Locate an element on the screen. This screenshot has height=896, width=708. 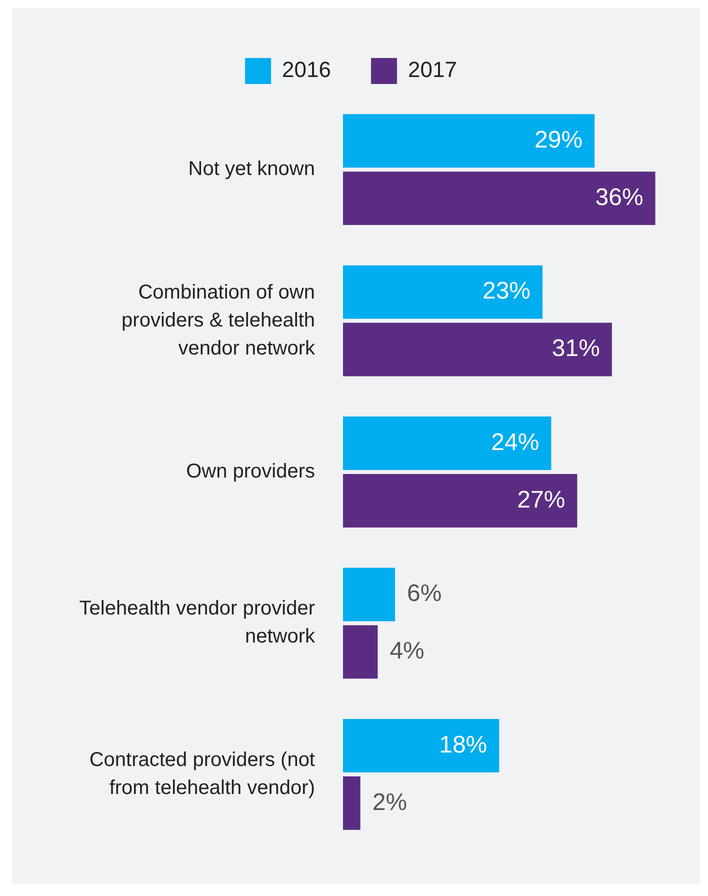
y-tick-label: Contracted providers (not from telehealth vendor) is located at coordinates (202, 773).